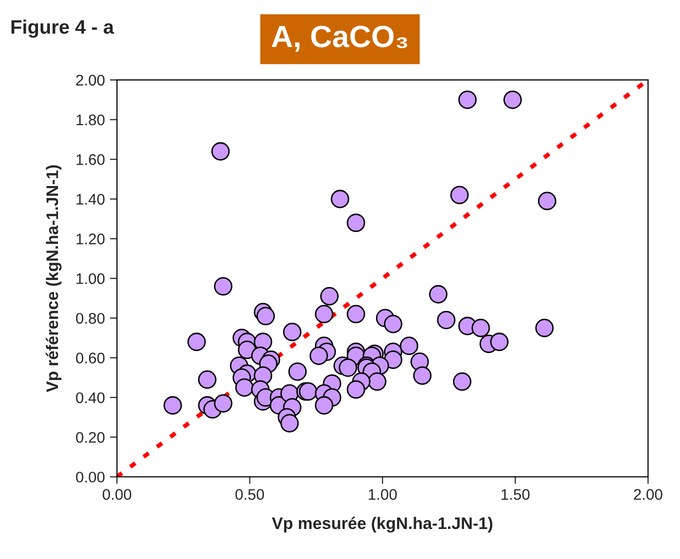  What do you see at coordinates (90, 318) in the screenshot?
I see `y-tick-label: 0.80` at bounding box center [90, 318].